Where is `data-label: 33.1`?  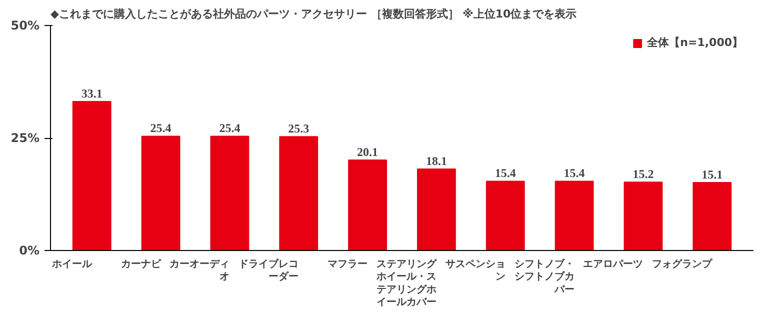
data-label: 33.1 is located at coordinates (91, 93).